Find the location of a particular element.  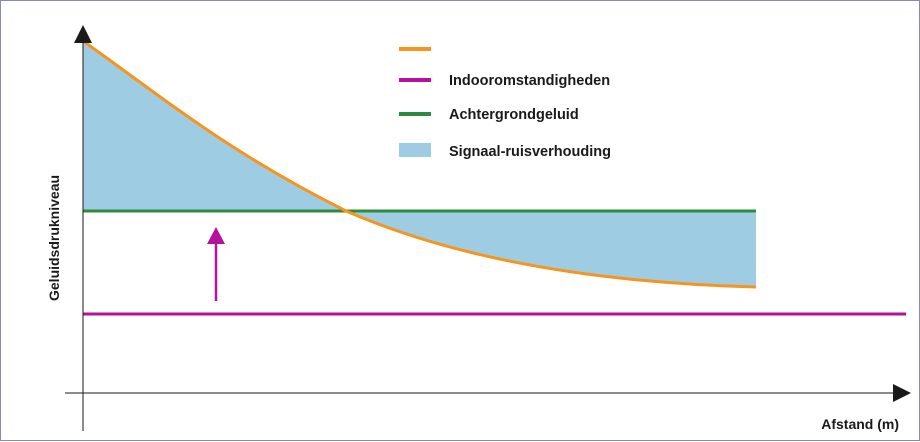

snr-area-left is located at coordinates (214, 126).